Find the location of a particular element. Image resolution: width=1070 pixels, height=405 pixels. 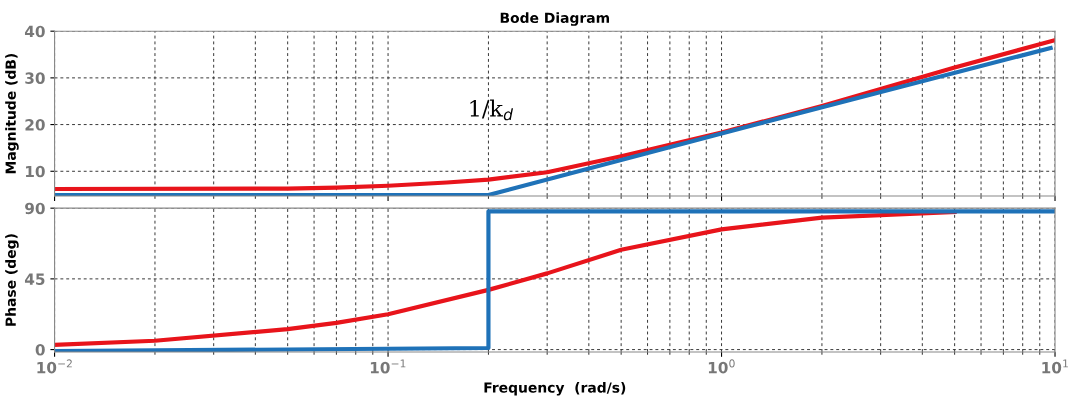

y-tick-label: 10 is located at coordinates (35, 171).